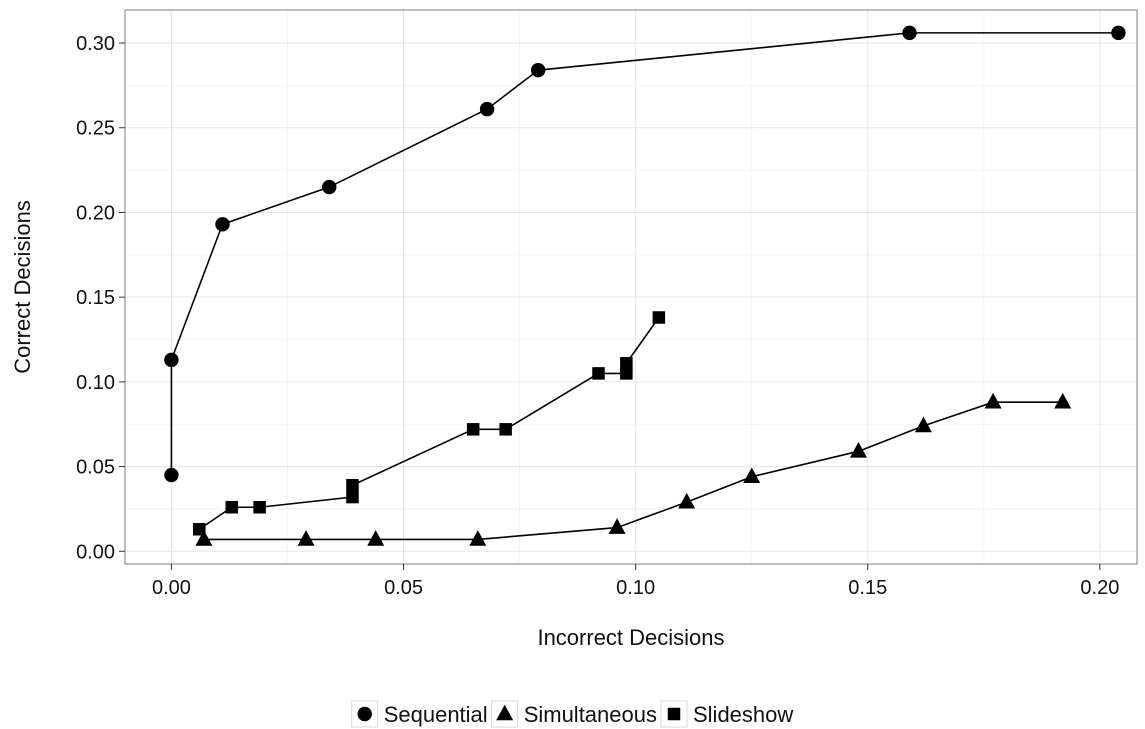 This screenshot has height=729, width=1145. Describe the element at coordinates (630, 637) in the screenshot. I see `x-axis-title: Incorrect Decisions` at that location.